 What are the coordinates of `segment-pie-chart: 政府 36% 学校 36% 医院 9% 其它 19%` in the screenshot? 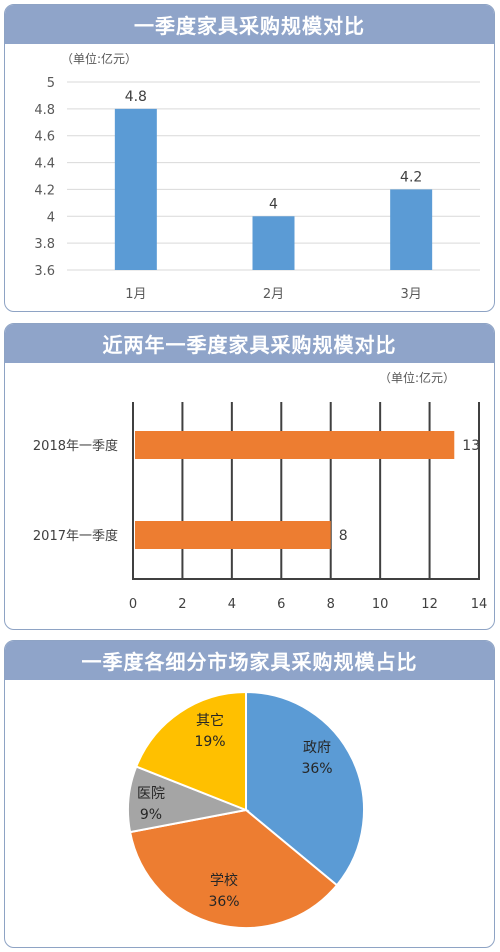 It's located at (246, 809).